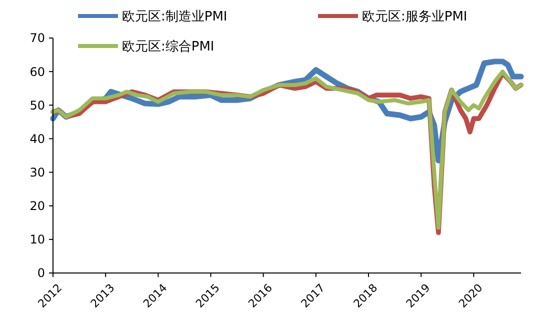 The height and width of the screenshot is (331, 550). Describe the element at coordinates (37, 206) in the screenshot. I see `y-tick-label: 20` at that location.